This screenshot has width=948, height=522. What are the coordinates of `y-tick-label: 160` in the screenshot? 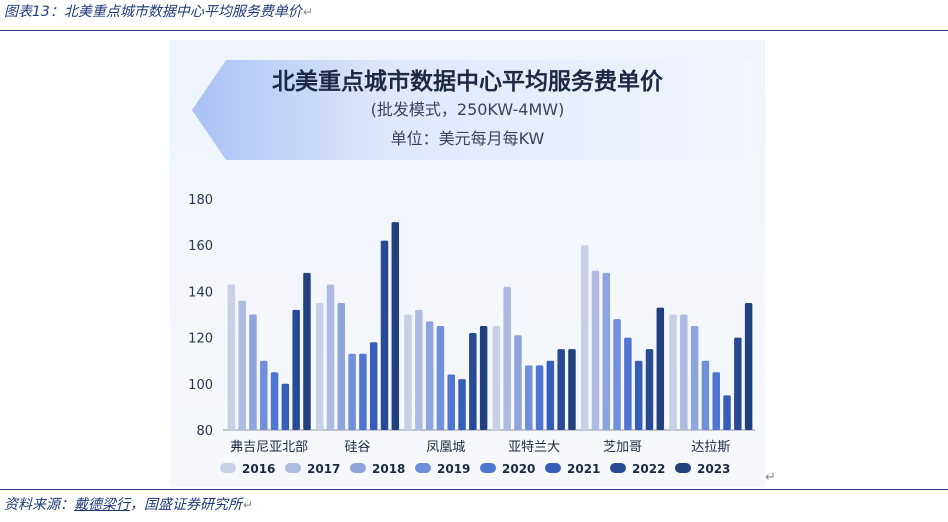 It's located at (200, 246).